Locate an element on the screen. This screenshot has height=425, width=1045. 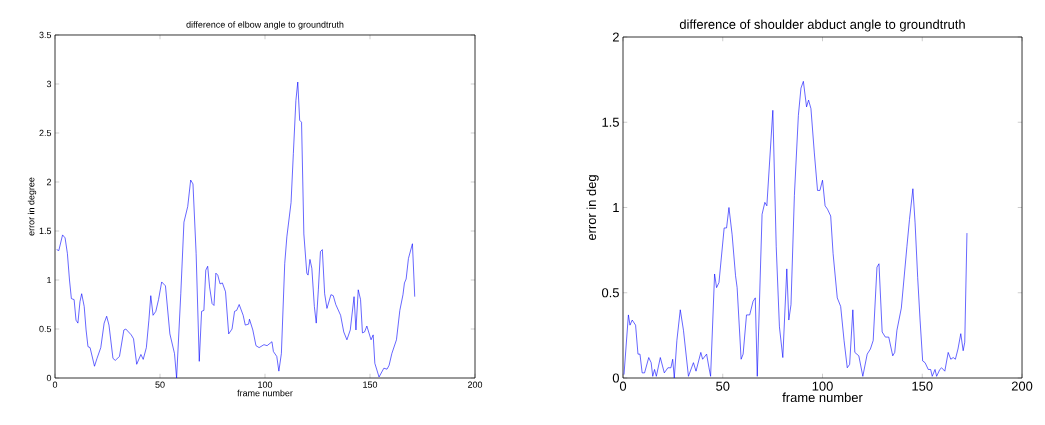
chart-title: difference of elbow angle to groundtruth is located at coordinates (265, 25).